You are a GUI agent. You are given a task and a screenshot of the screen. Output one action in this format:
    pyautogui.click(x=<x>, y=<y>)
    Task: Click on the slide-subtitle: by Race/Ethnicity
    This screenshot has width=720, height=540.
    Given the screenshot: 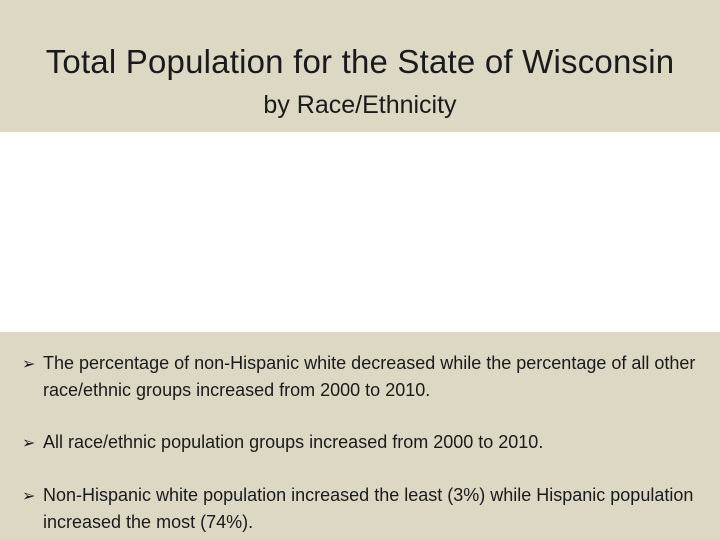 What is the action you would take?
    pyautogui.click(x=360, y=105)
    